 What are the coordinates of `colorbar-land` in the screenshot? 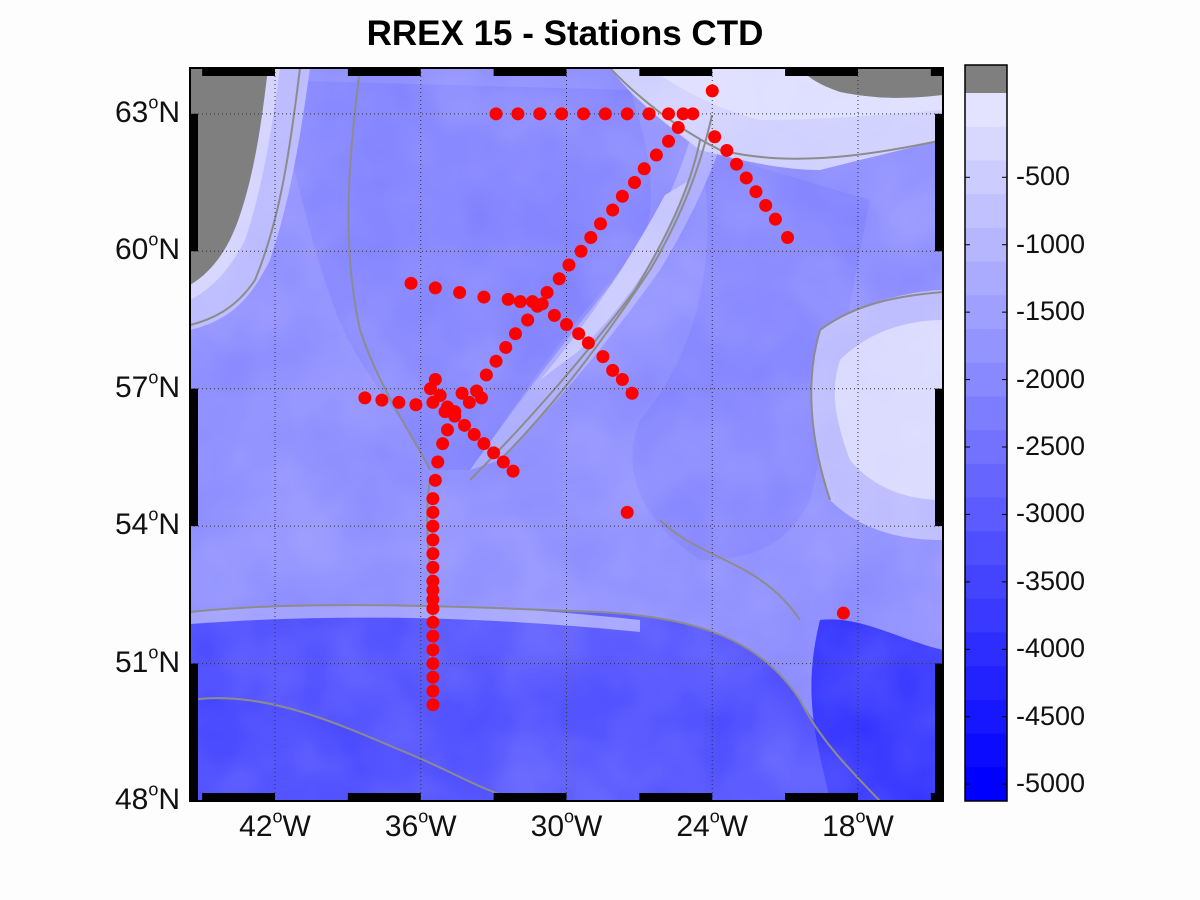 It's located at (986, 79).